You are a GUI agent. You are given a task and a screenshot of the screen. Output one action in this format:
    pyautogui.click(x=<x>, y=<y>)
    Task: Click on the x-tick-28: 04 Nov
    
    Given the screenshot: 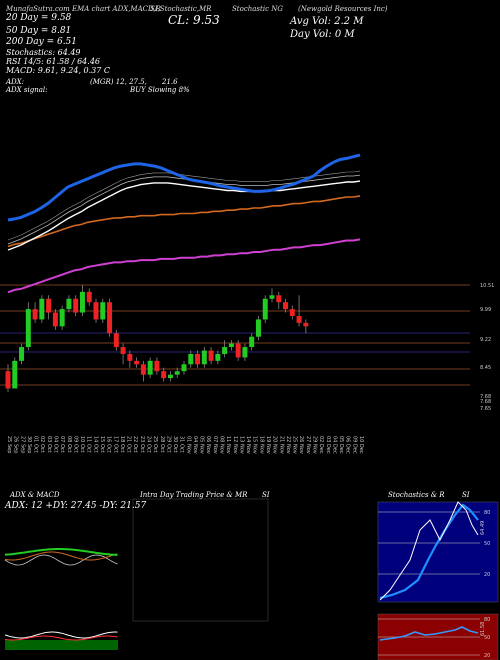 What is the action you would take?
    pyautogui.click(x=195, y=445)
    